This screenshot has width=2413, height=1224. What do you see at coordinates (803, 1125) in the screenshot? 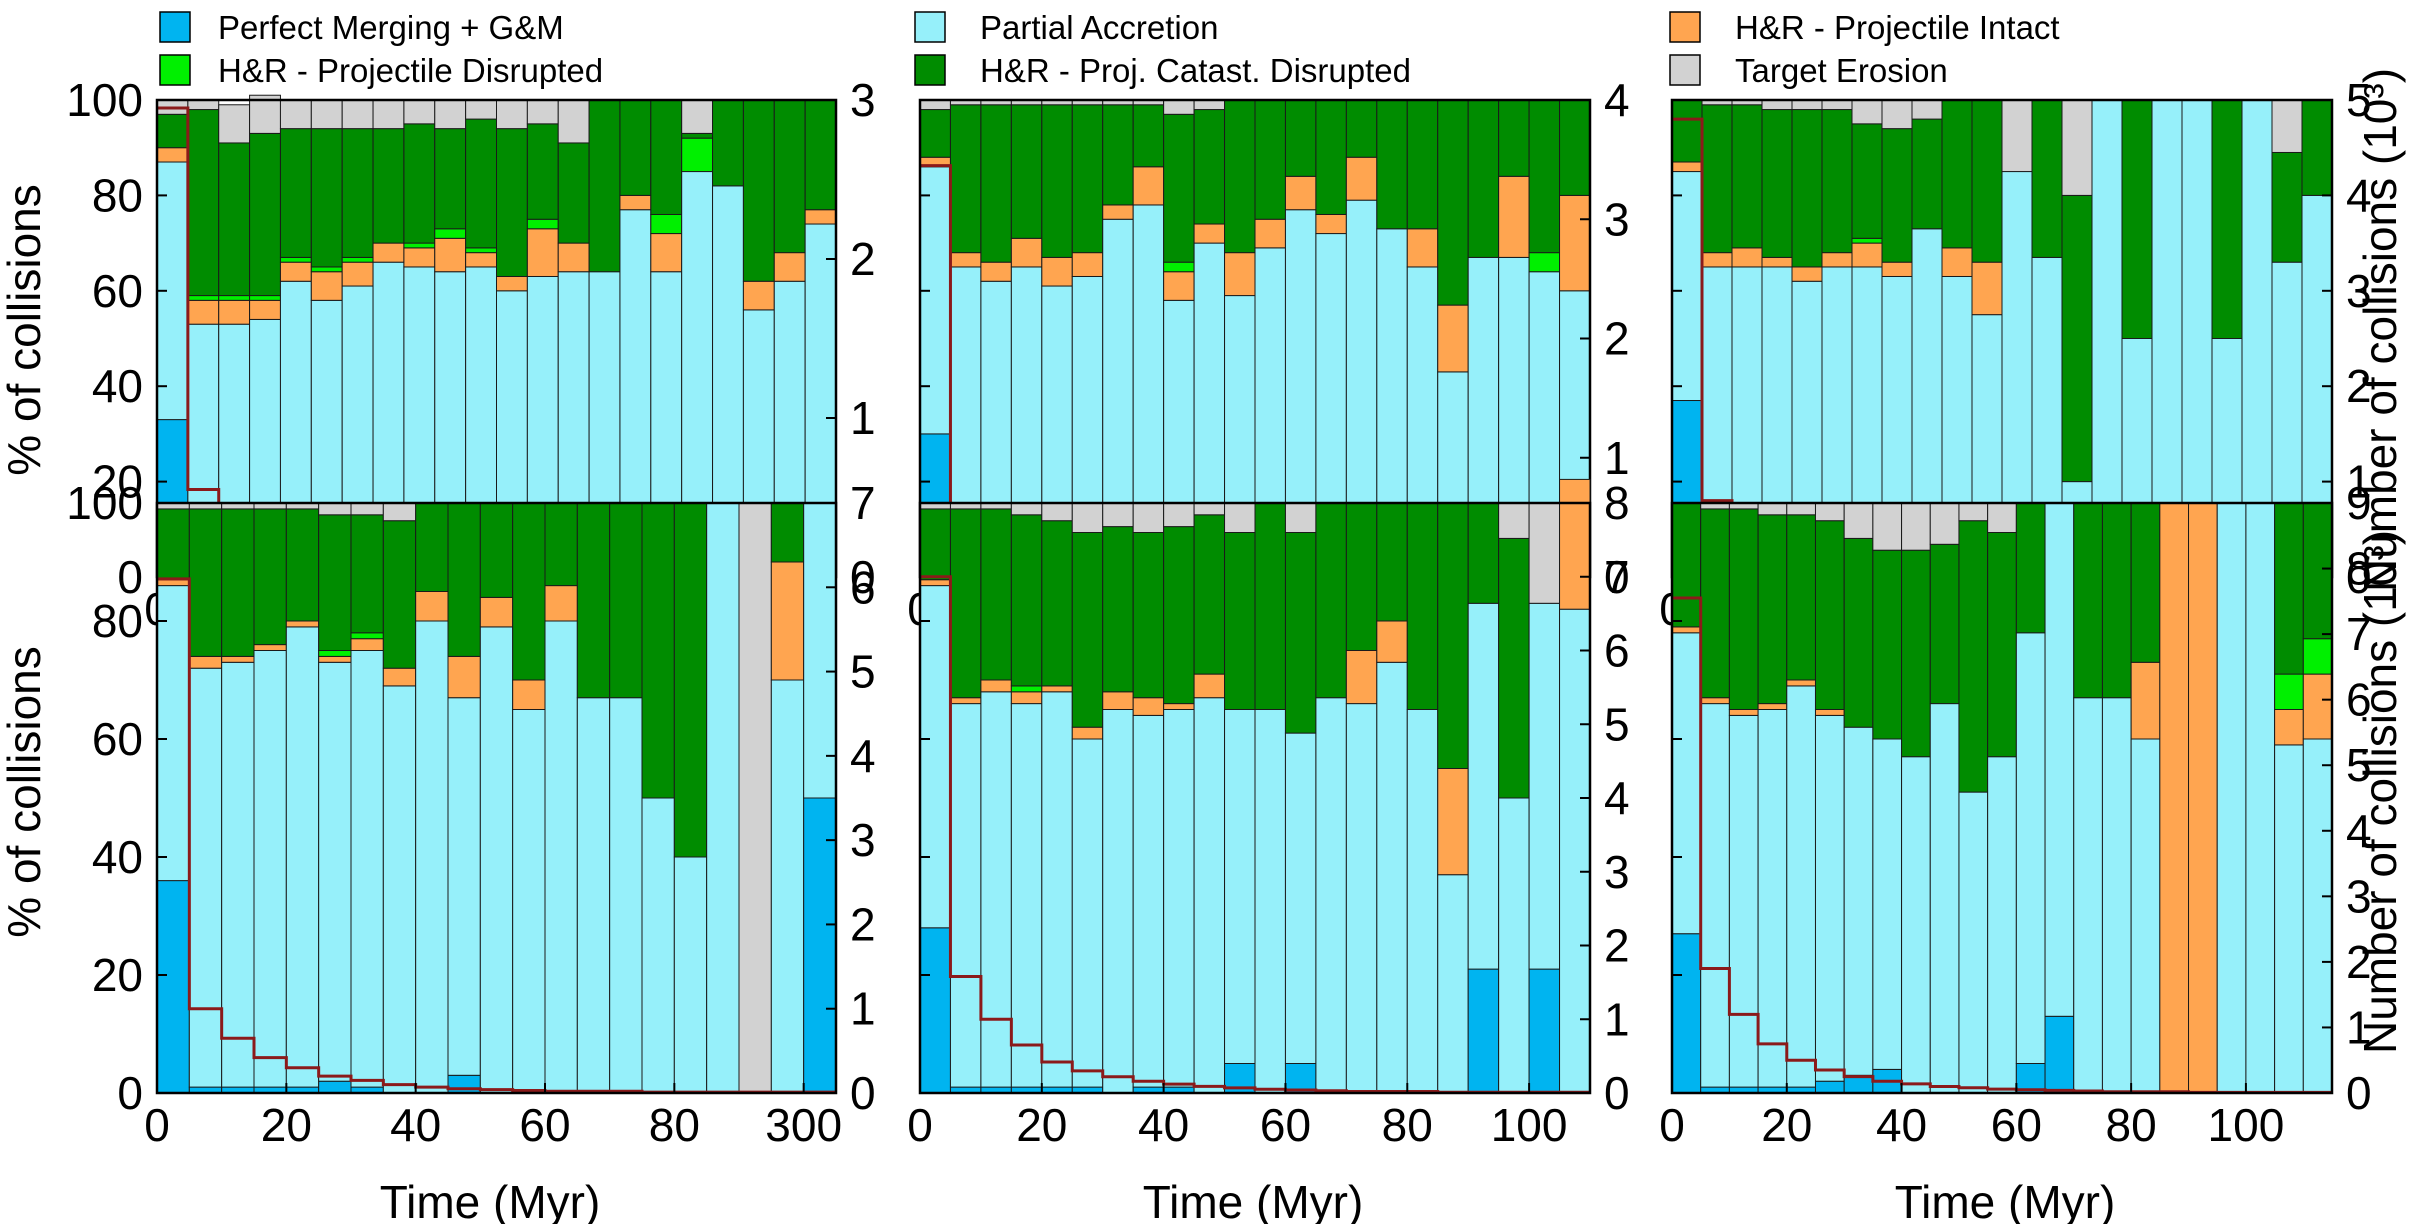
I see `x-tick-label: 300` at bounding box center [803, 1125].